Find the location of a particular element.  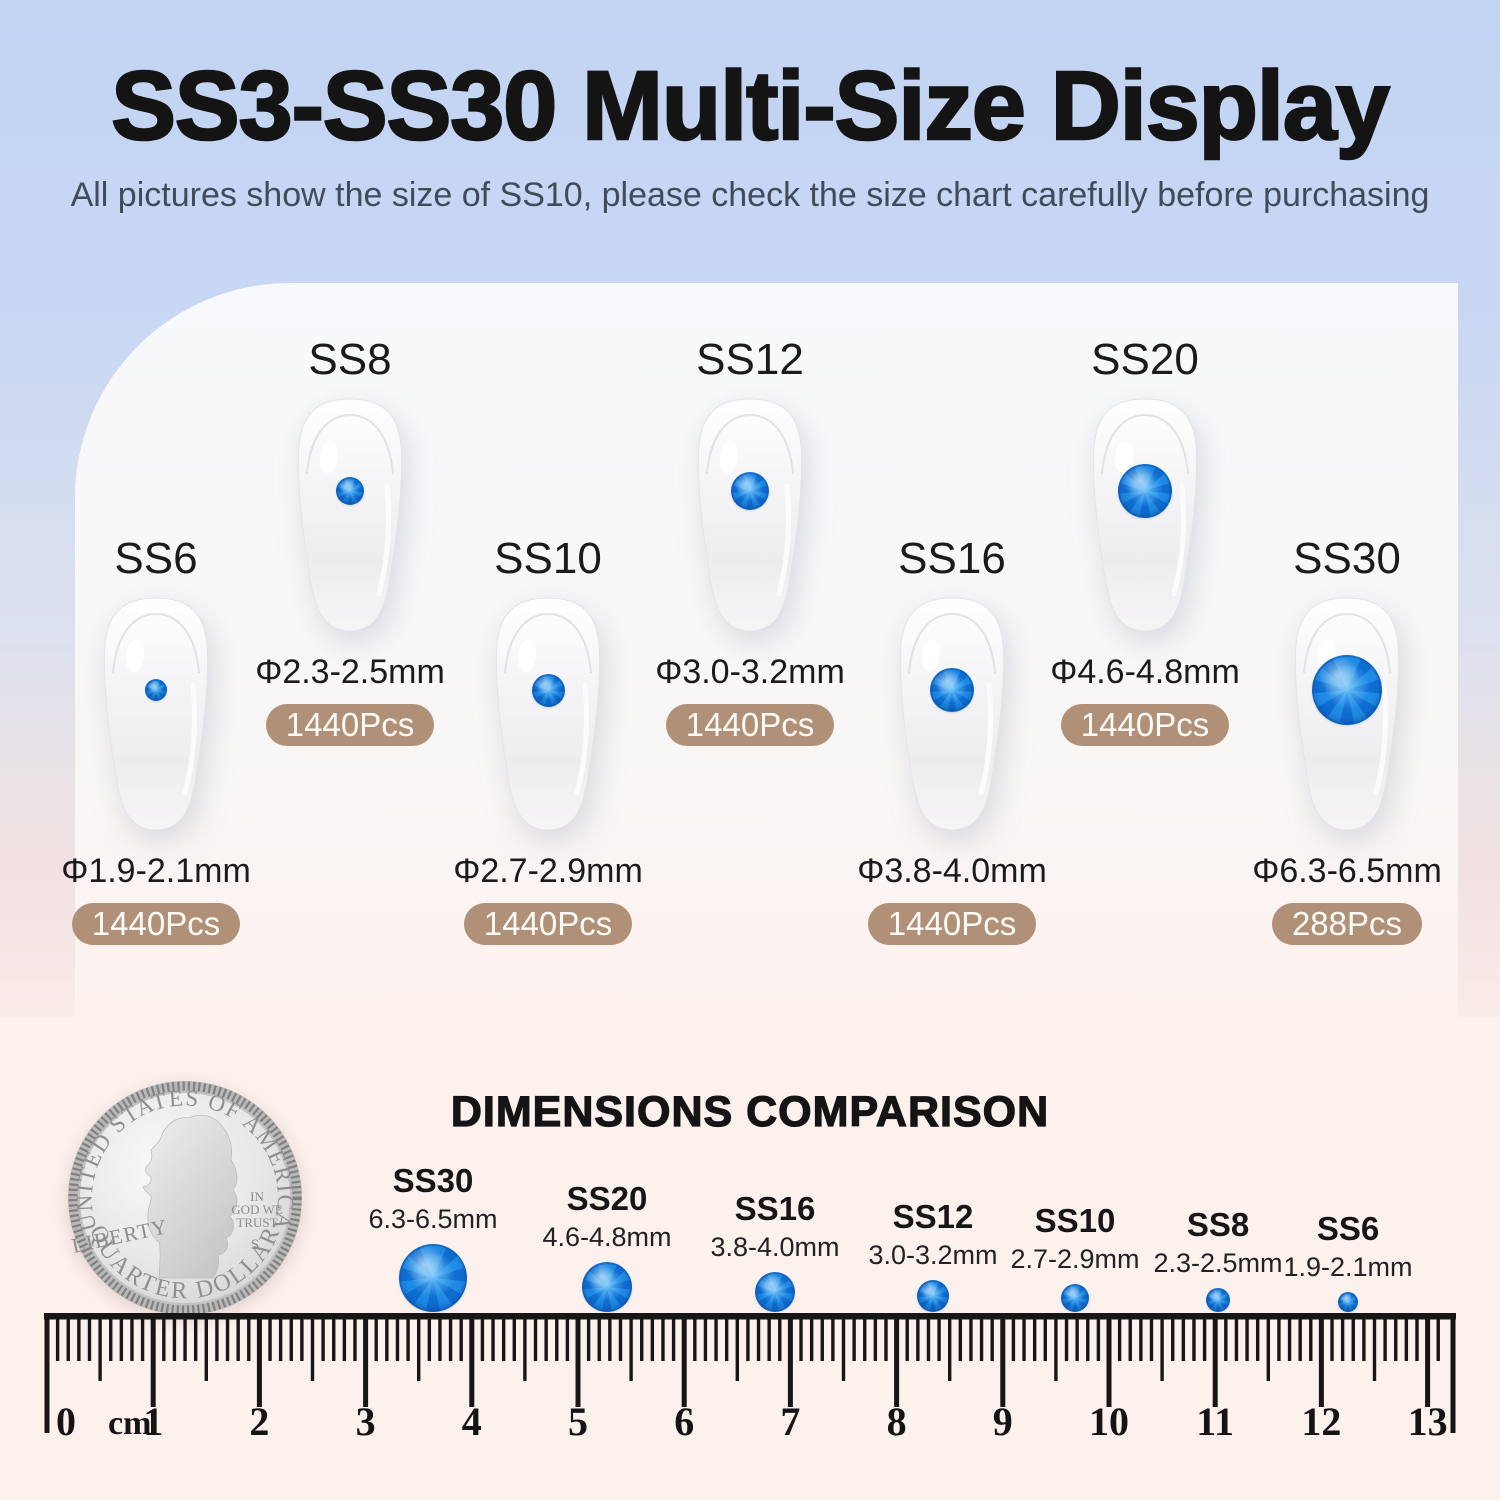

ruler-number: 9 is located at coordinates (1003, 1421).